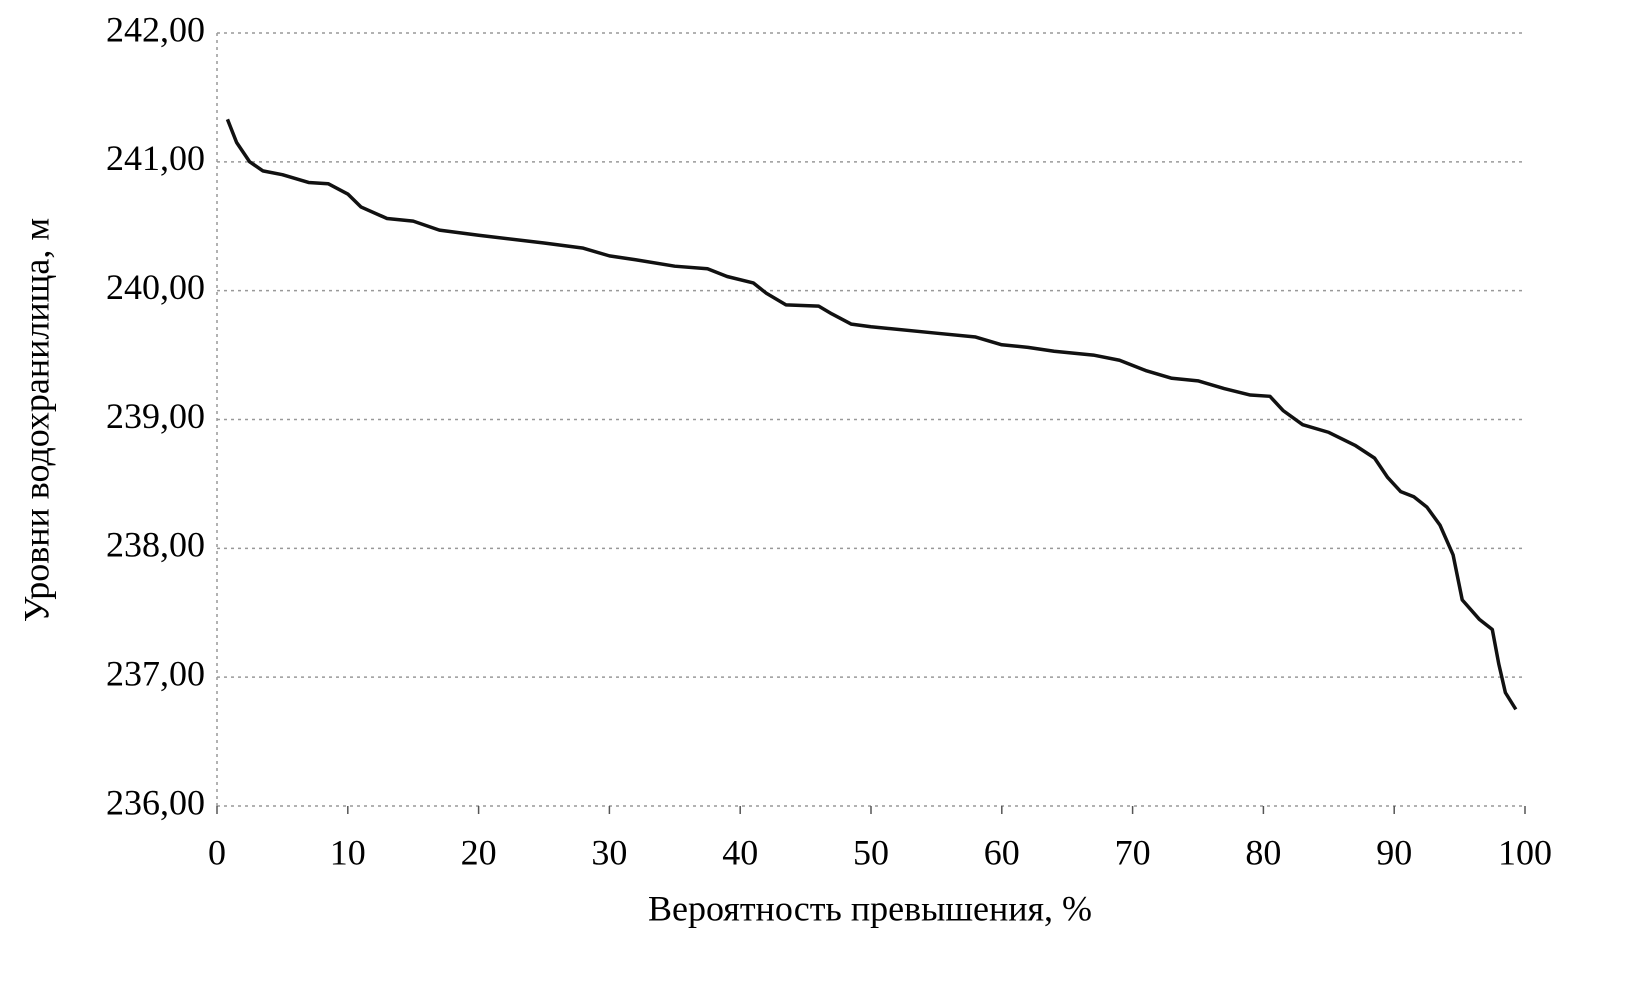 The height and width of the screenshot is (991, 1641). What do you see at coordinates (155, 673) in the screenshot?
I see `y-tick-label: 237,00` at bounding box center [155, 673].